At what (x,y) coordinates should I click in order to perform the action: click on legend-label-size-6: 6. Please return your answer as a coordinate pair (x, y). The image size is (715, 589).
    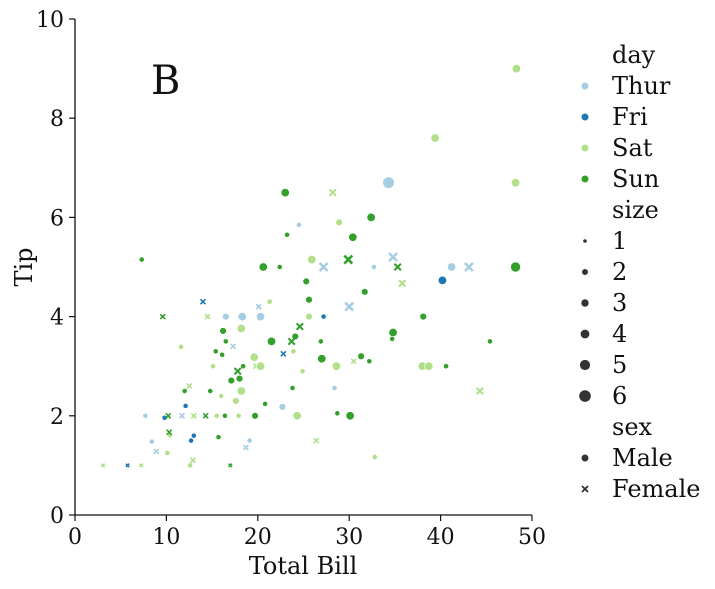
    Looking at the image, I should click on (619, 396).